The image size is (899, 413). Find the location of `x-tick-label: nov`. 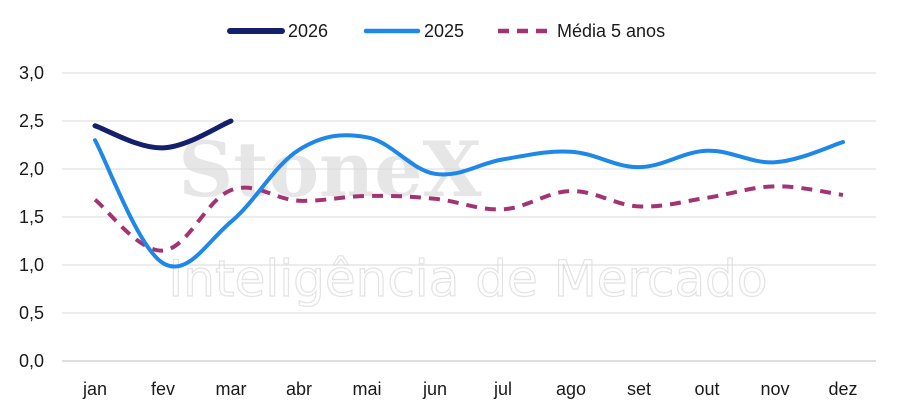

x-tick-label: nov is located at coordinates (774, 389).